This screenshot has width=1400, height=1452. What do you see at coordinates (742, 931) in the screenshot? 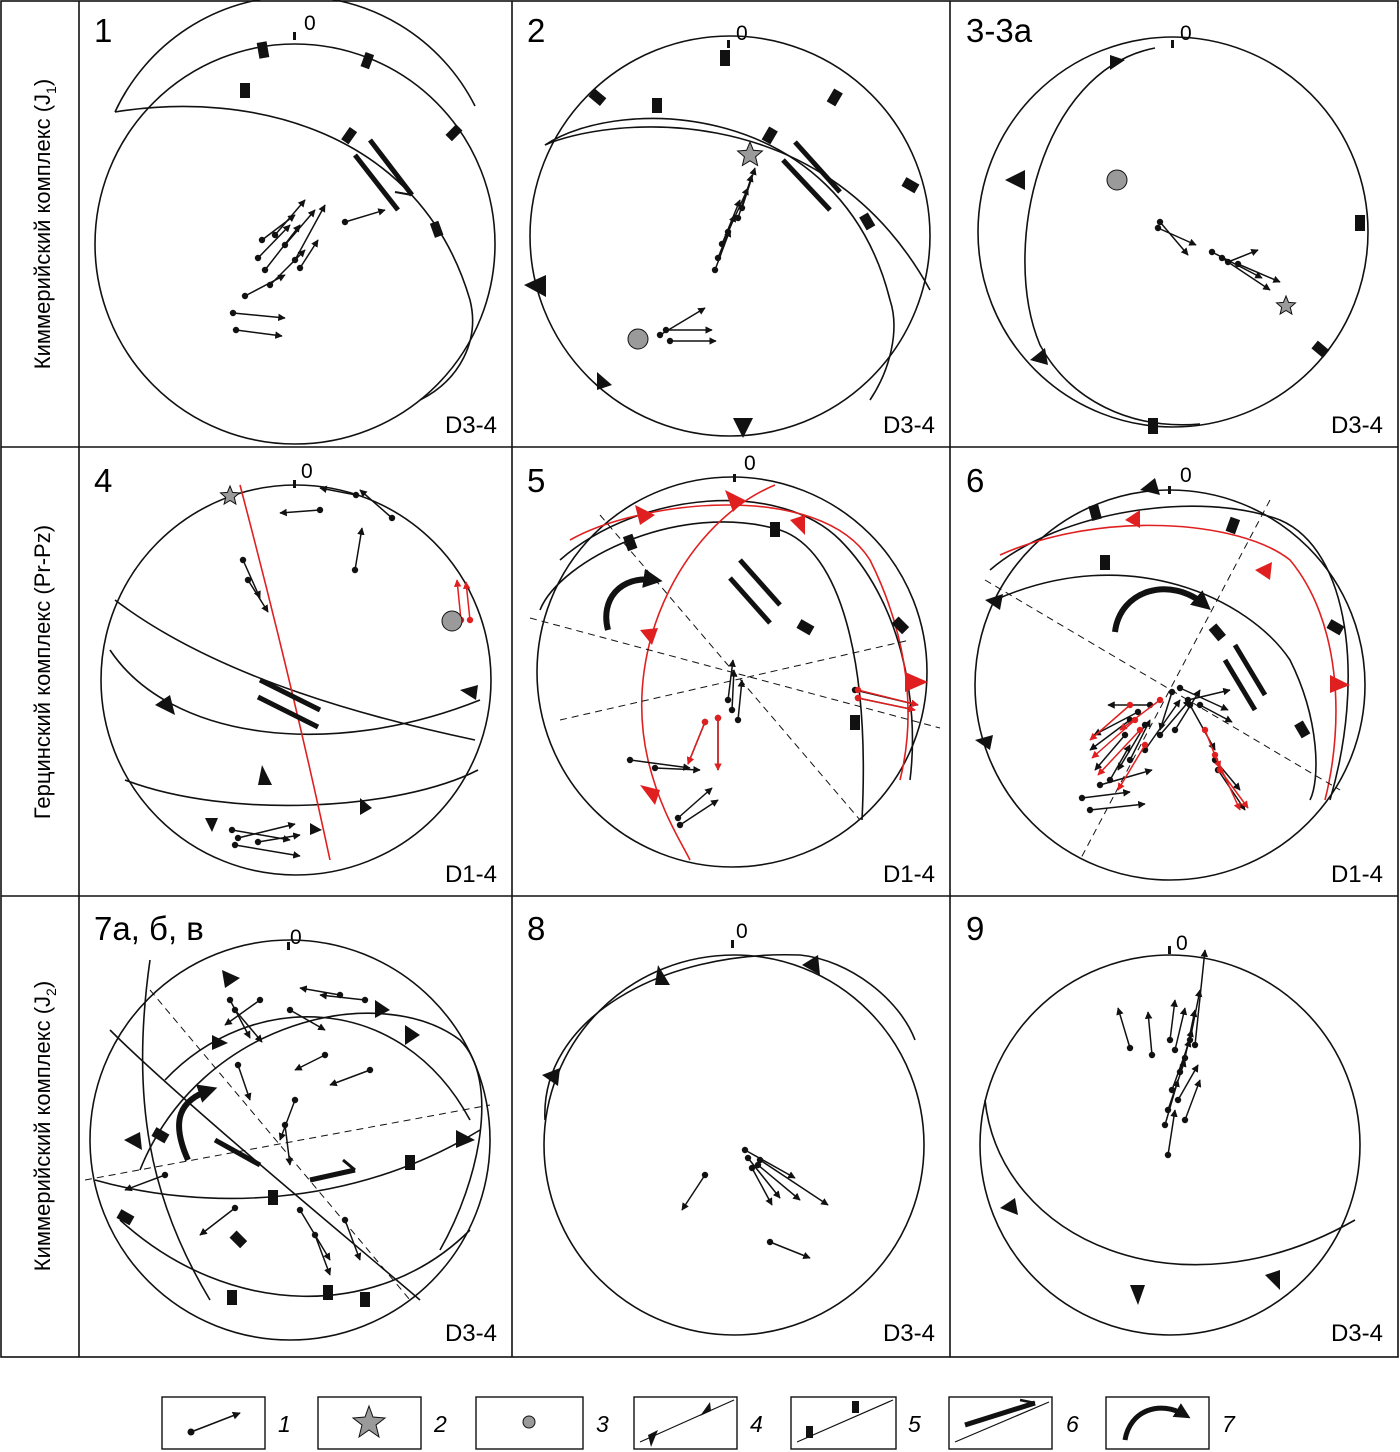
I see `north-label-8: 0` at bounding box center [742, 931].